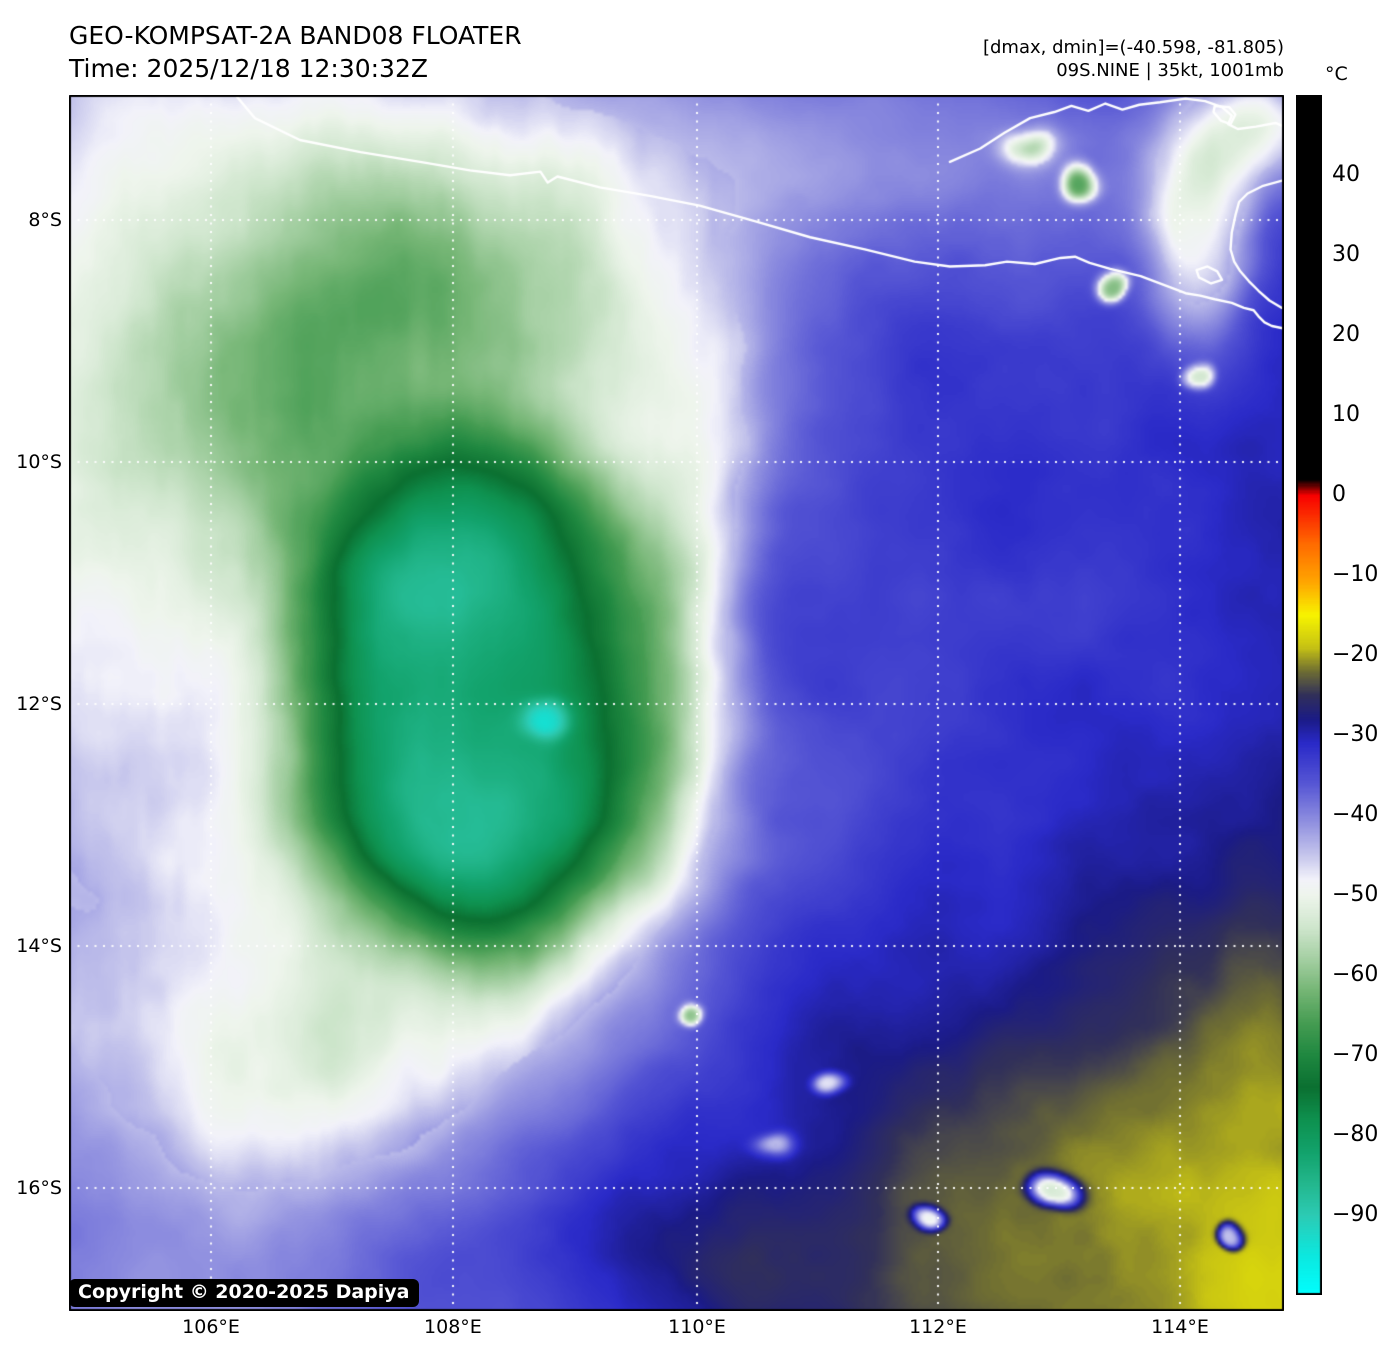 The image size is (1388, 1359). I want to click on colorbar-tick-label: 0, so click(1339, 494).